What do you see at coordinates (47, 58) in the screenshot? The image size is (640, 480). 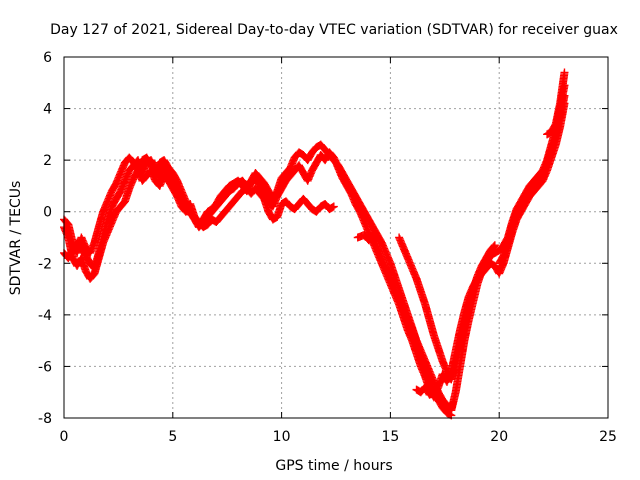 I see `y-tick-label: 6` at bounding box center [47, 58].